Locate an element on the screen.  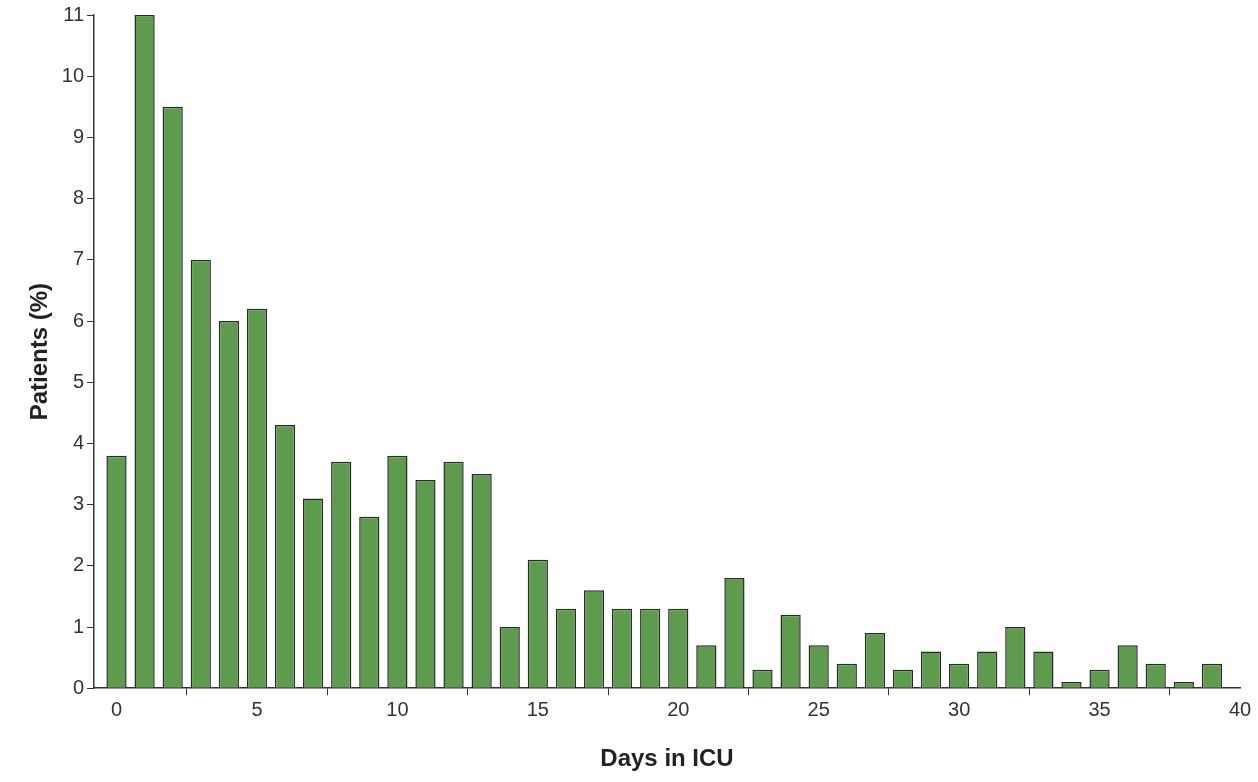
x-tick-label: 35 is located at coordinates (1099, 708).